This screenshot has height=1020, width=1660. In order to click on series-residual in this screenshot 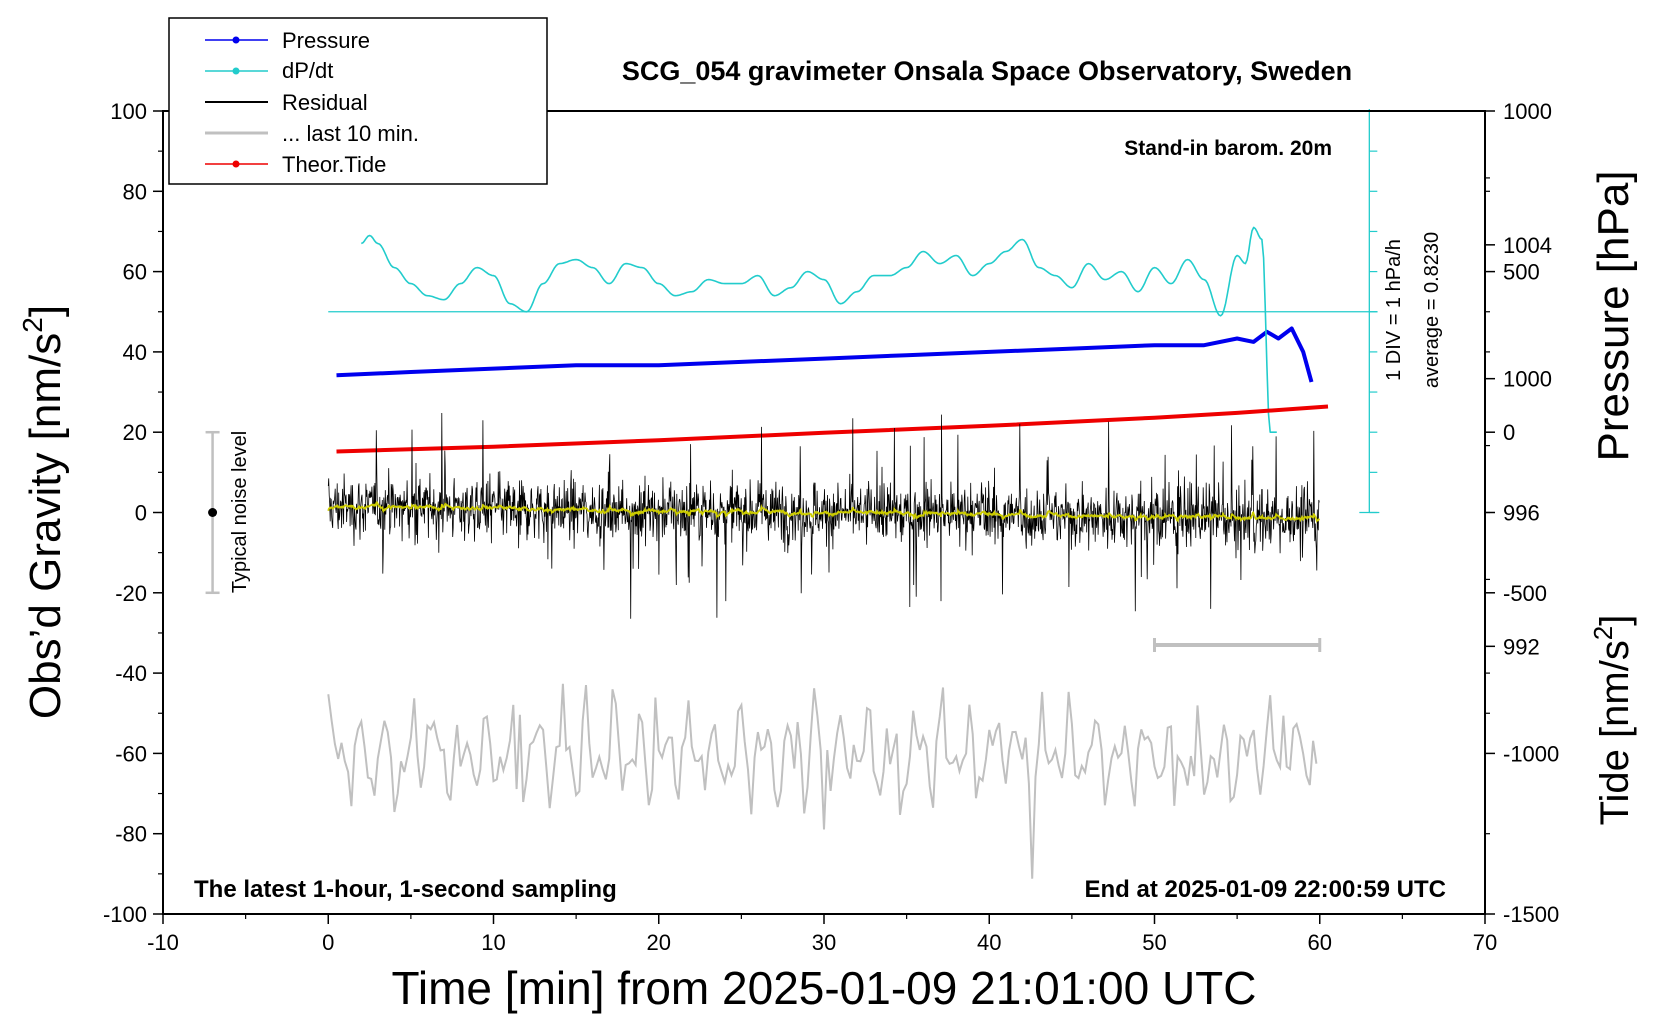, I will do `click(823, 515)`.